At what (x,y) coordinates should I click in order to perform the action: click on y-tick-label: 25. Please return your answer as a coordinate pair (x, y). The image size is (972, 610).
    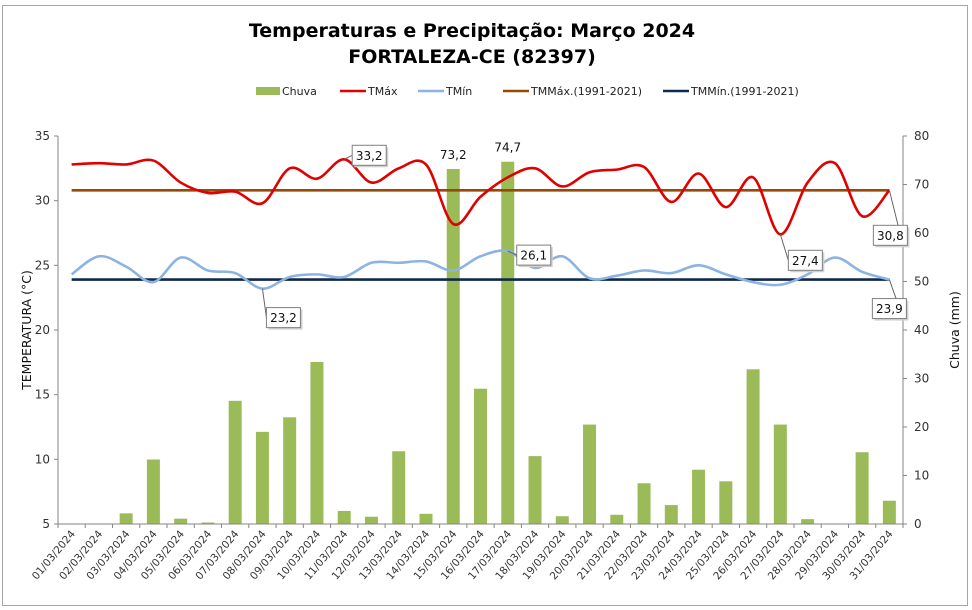
    Looking at the image, I should click on (42, 265).